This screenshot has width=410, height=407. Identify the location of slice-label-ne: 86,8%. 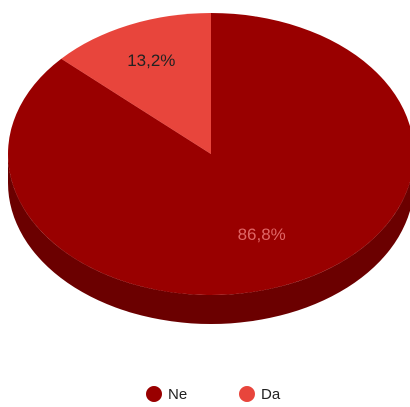
(262, 234).